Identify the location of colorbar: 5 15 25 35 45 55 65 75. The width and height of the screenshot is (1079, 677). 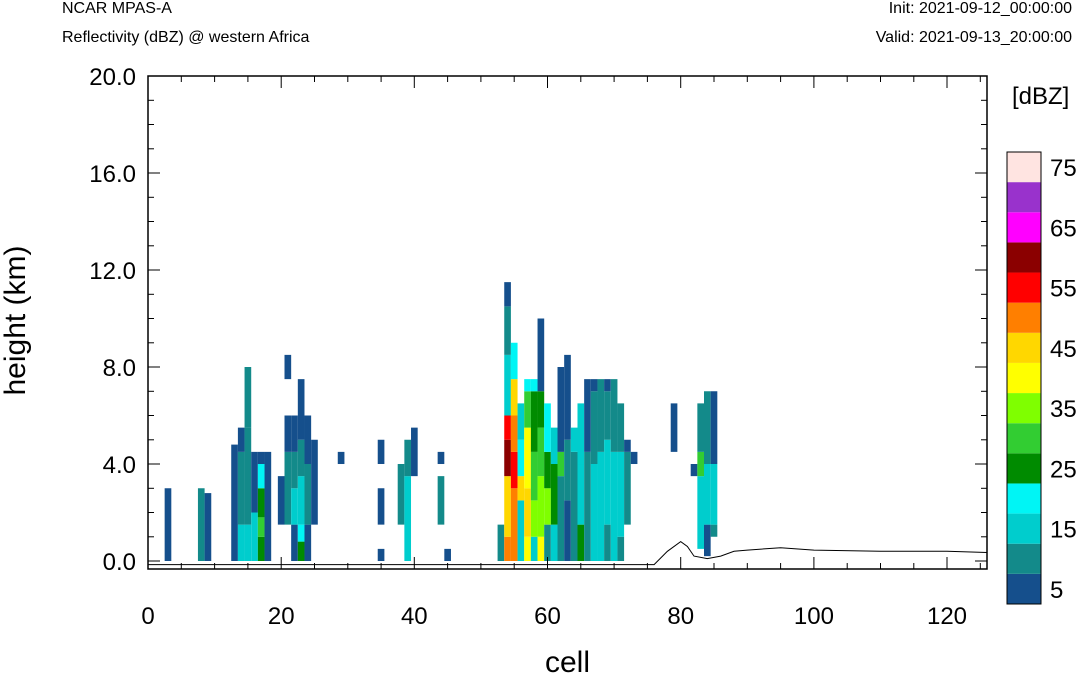
(1041, 378).